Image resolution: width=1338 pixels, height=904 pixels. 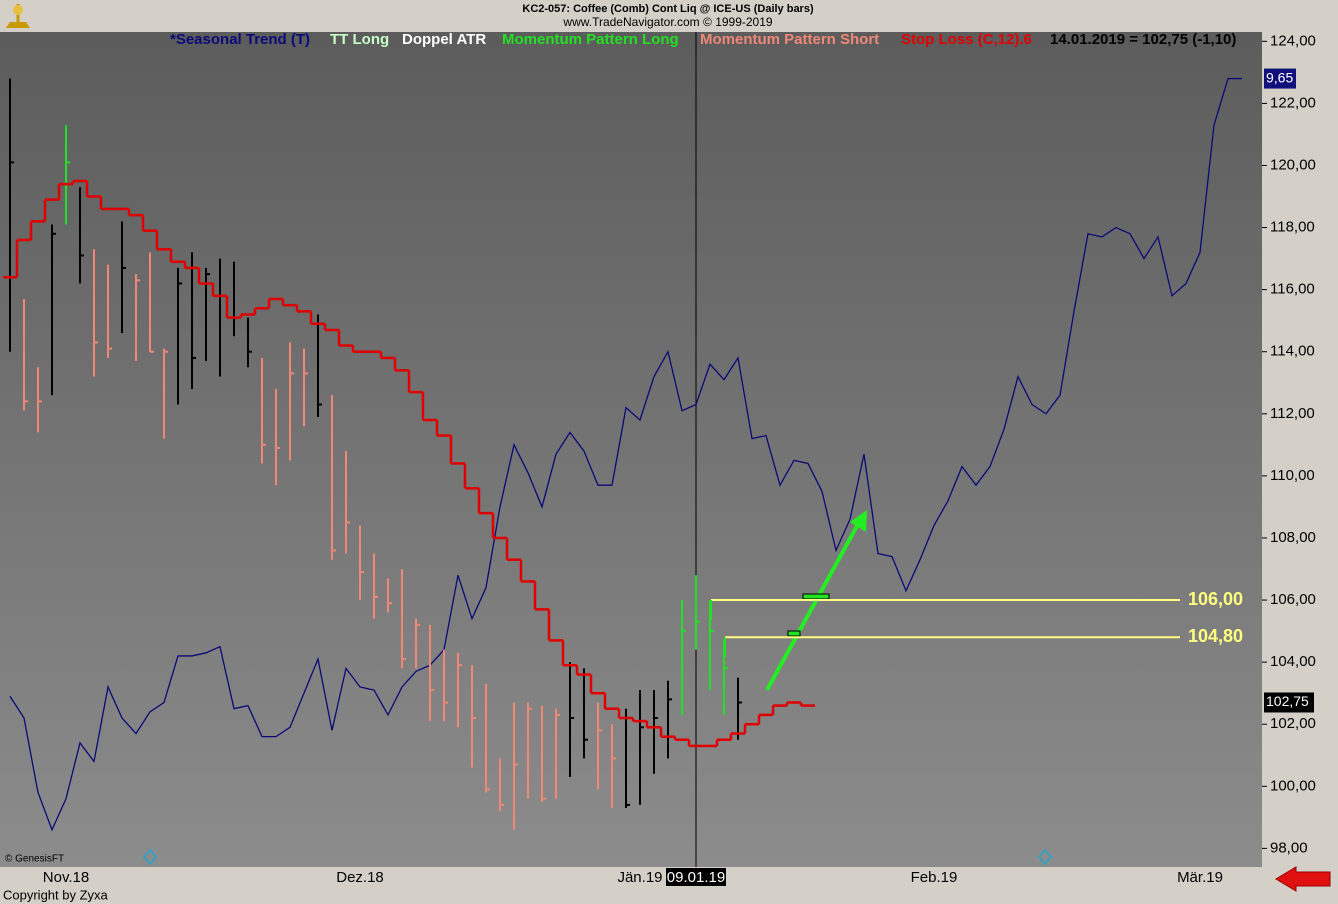 I want to click on y-tick-label: 100,00, so click(x=1293, y=785).